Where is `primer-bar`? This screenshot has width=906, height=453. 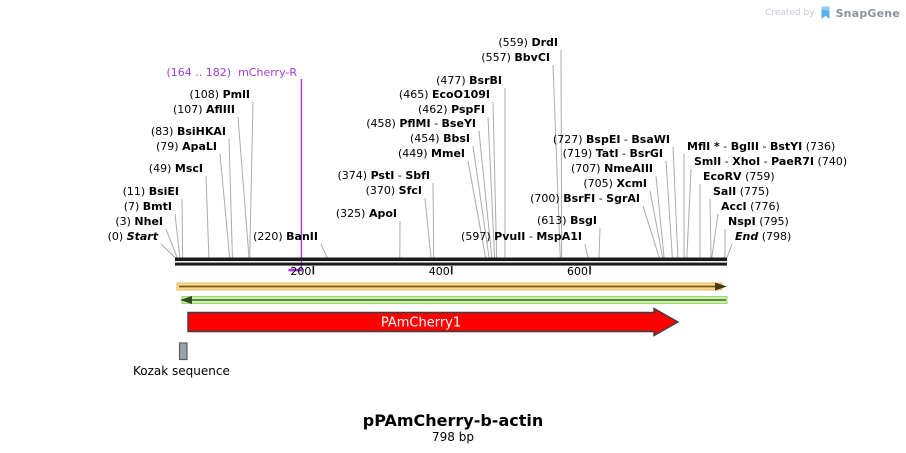
primer-bar is located at coordinates (295, 270).